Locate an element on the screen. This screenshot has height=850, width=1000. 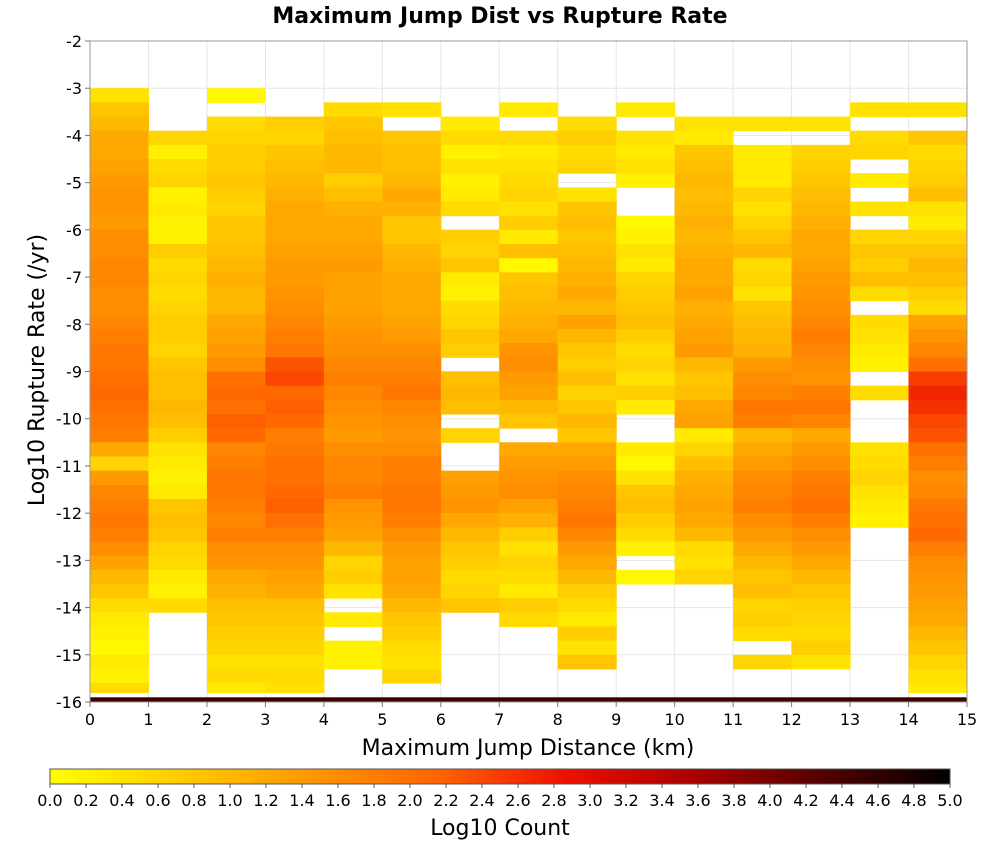
y-tick-label: -3 is located at coordinates (74, 88).